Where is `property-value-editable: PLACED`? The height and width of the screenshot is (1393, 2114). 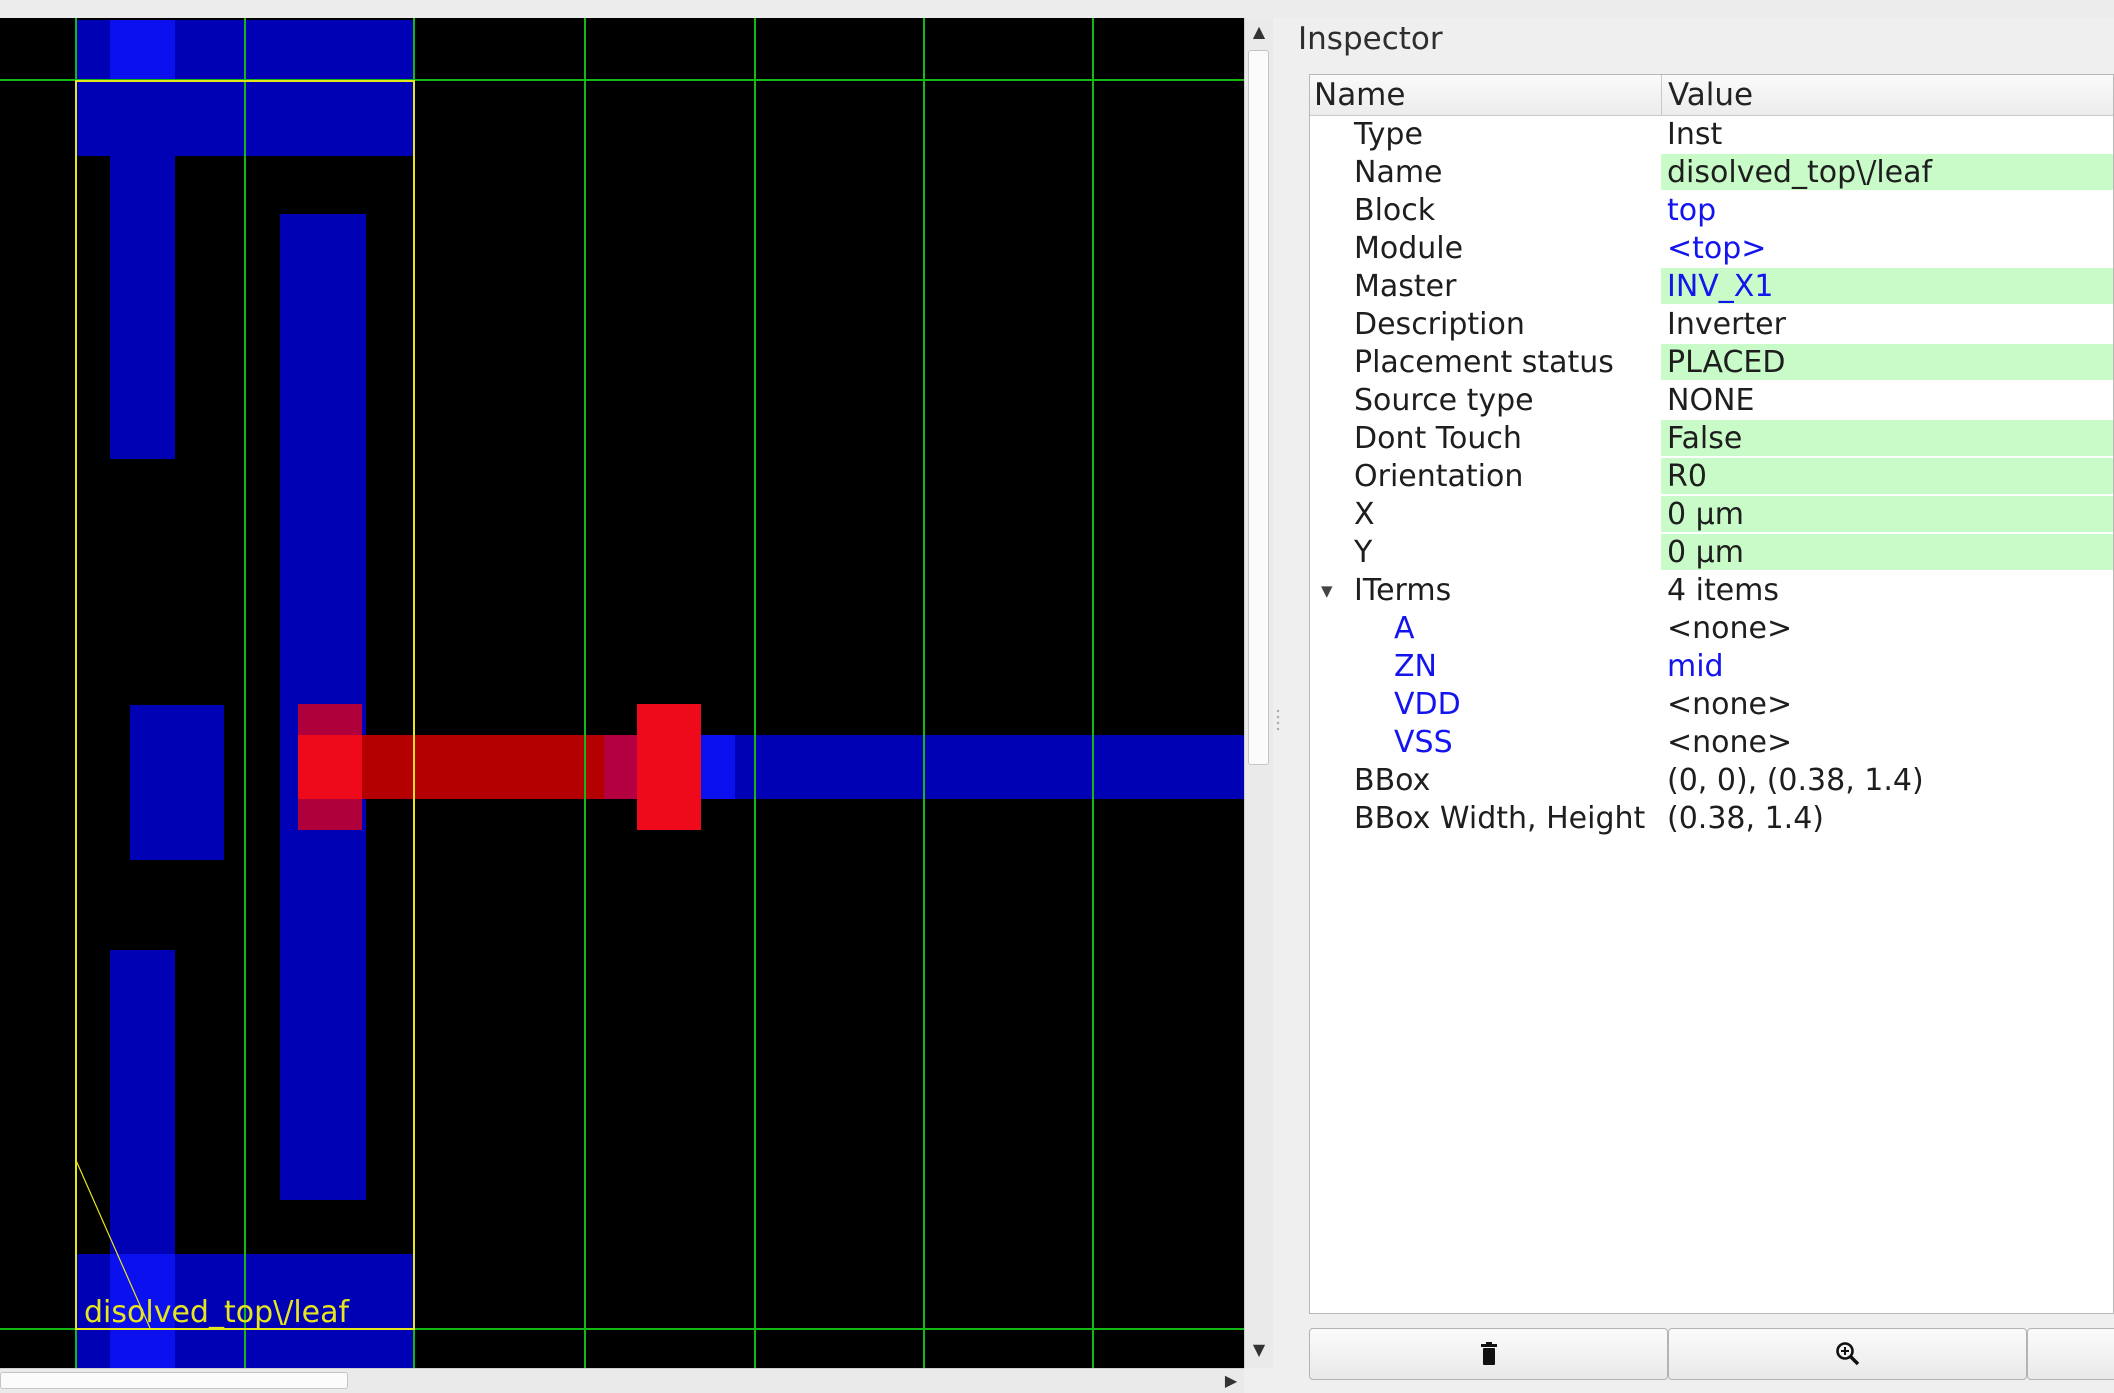 property-value-editable: PLACED is located at coordinates (1887, 362).